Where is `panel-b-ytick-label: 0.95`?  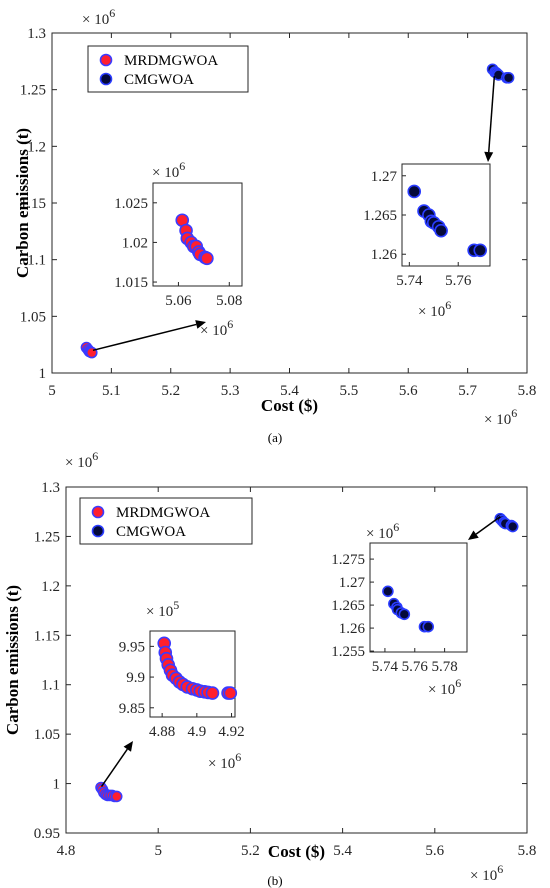 panel-b-ytick-label: 0.95 is located at coordinates (47, 834).